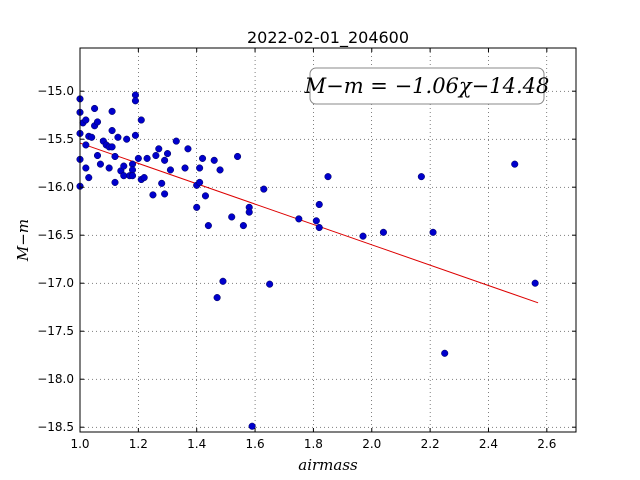 The height and width of the screenshot is (480, 640). Describe the element at coordinates (55, 235) in the screenshot. I see `y-tick-label: −16.5` at that location.